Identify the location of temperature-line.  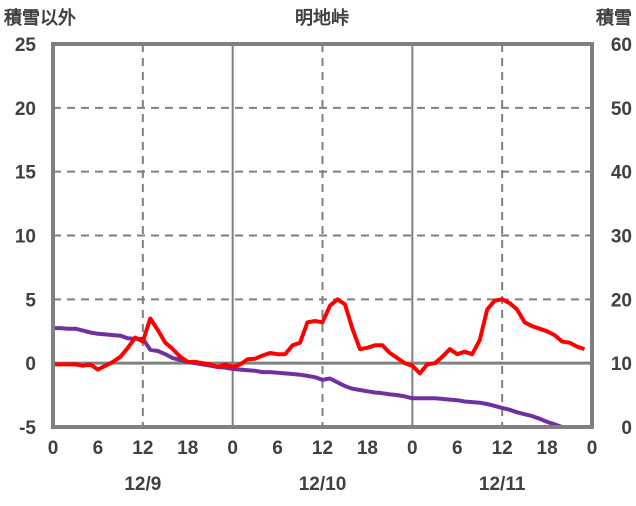
(319, 336).